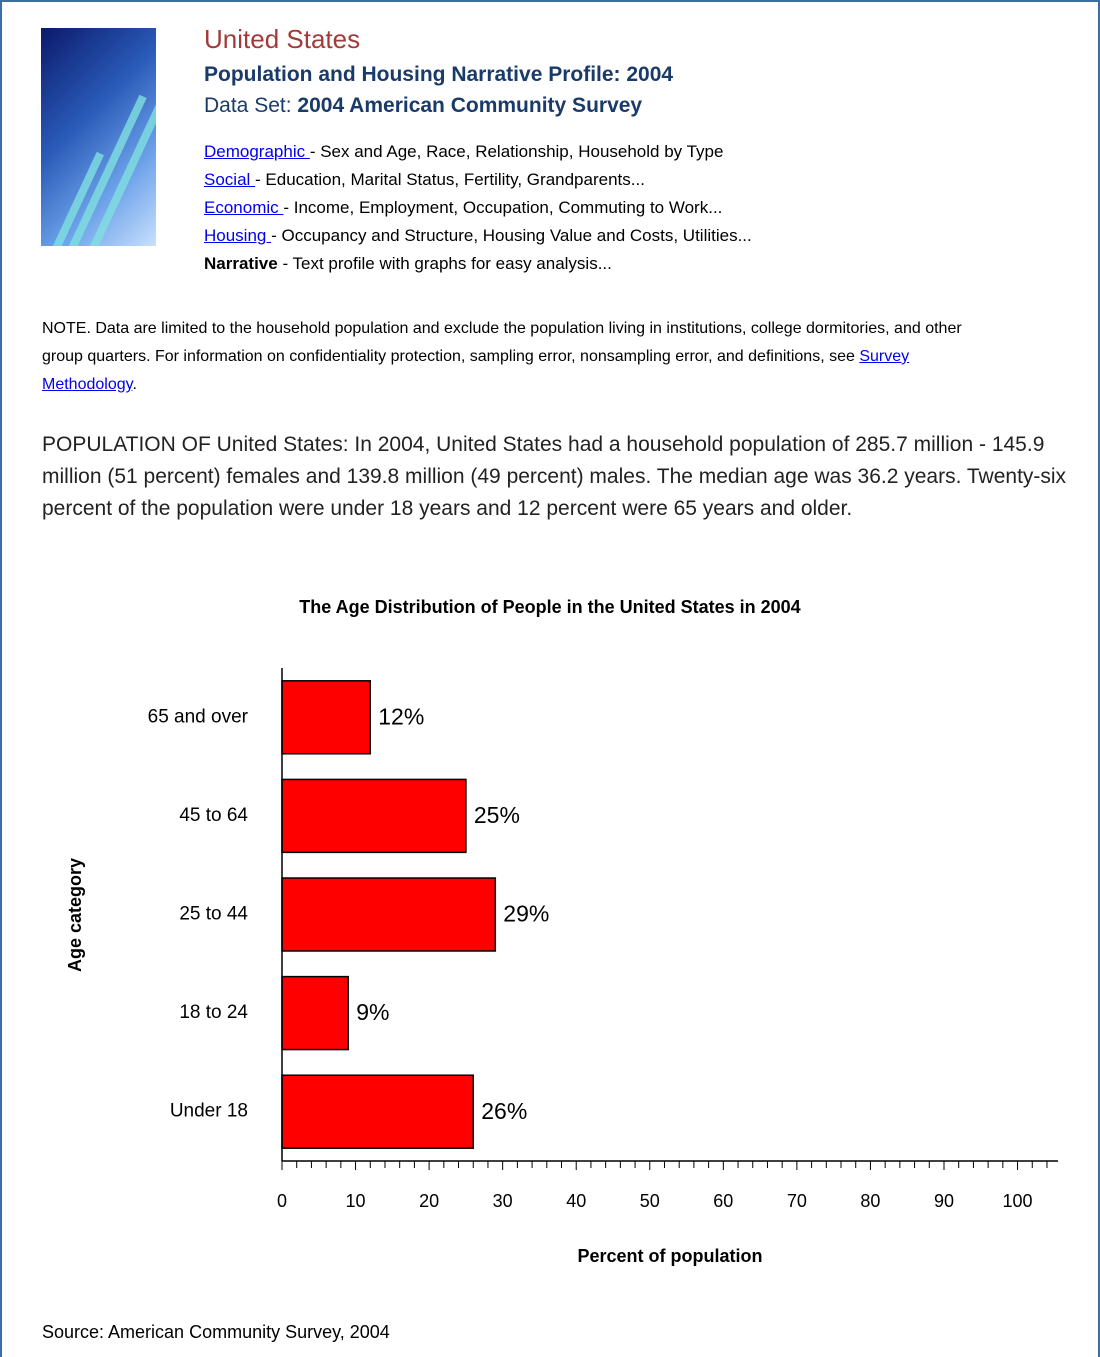 Image resolution: width=1100 pixels, height=1357 pixels. I want to click on y-tick-label: 45 to 64, so click(213, 815).